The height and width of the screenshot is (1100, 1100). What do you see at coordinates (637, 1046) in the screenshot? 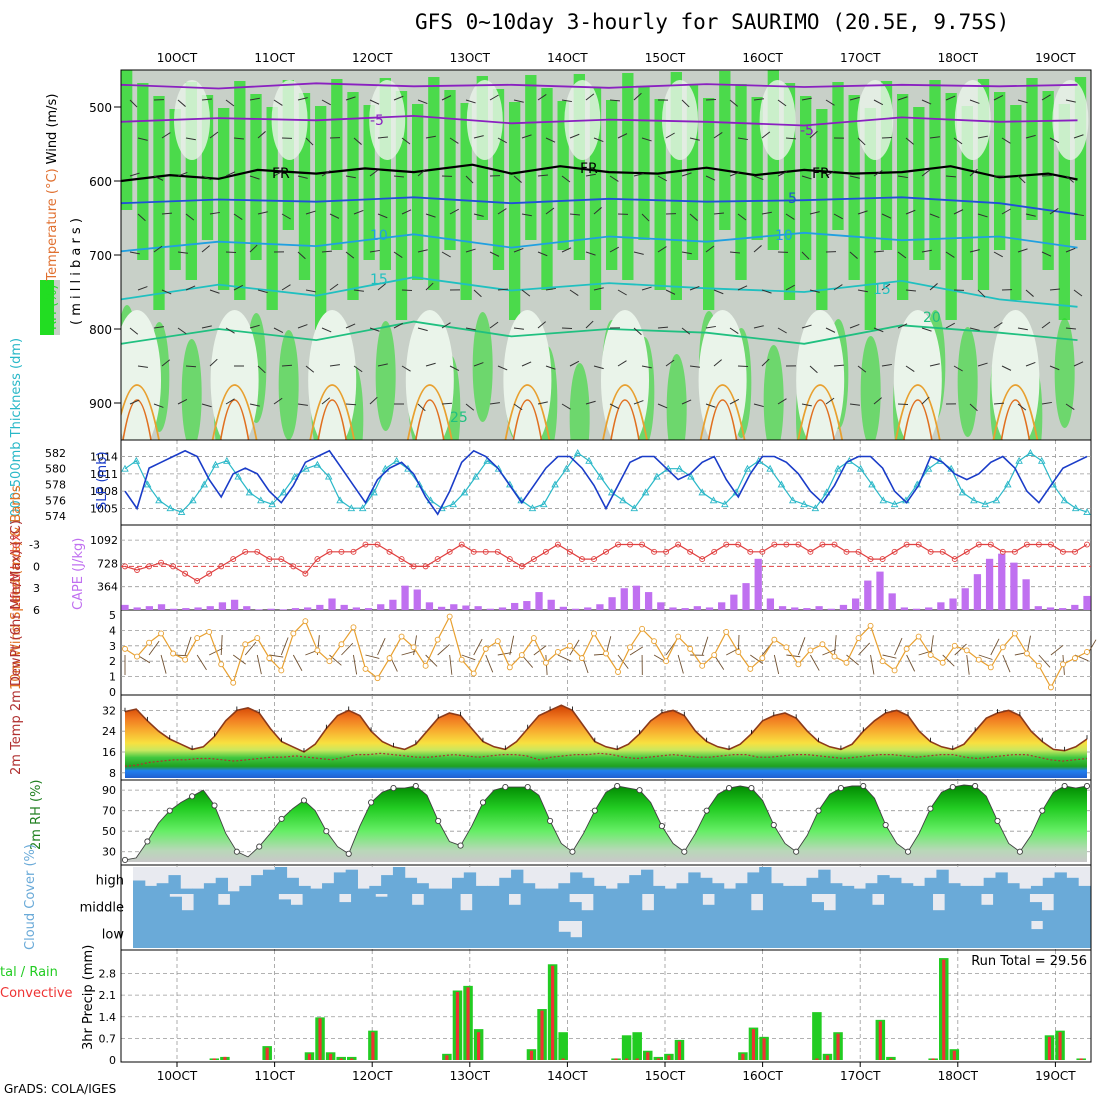
I see `precip-total-bar` at bounding box center [637, 1046].